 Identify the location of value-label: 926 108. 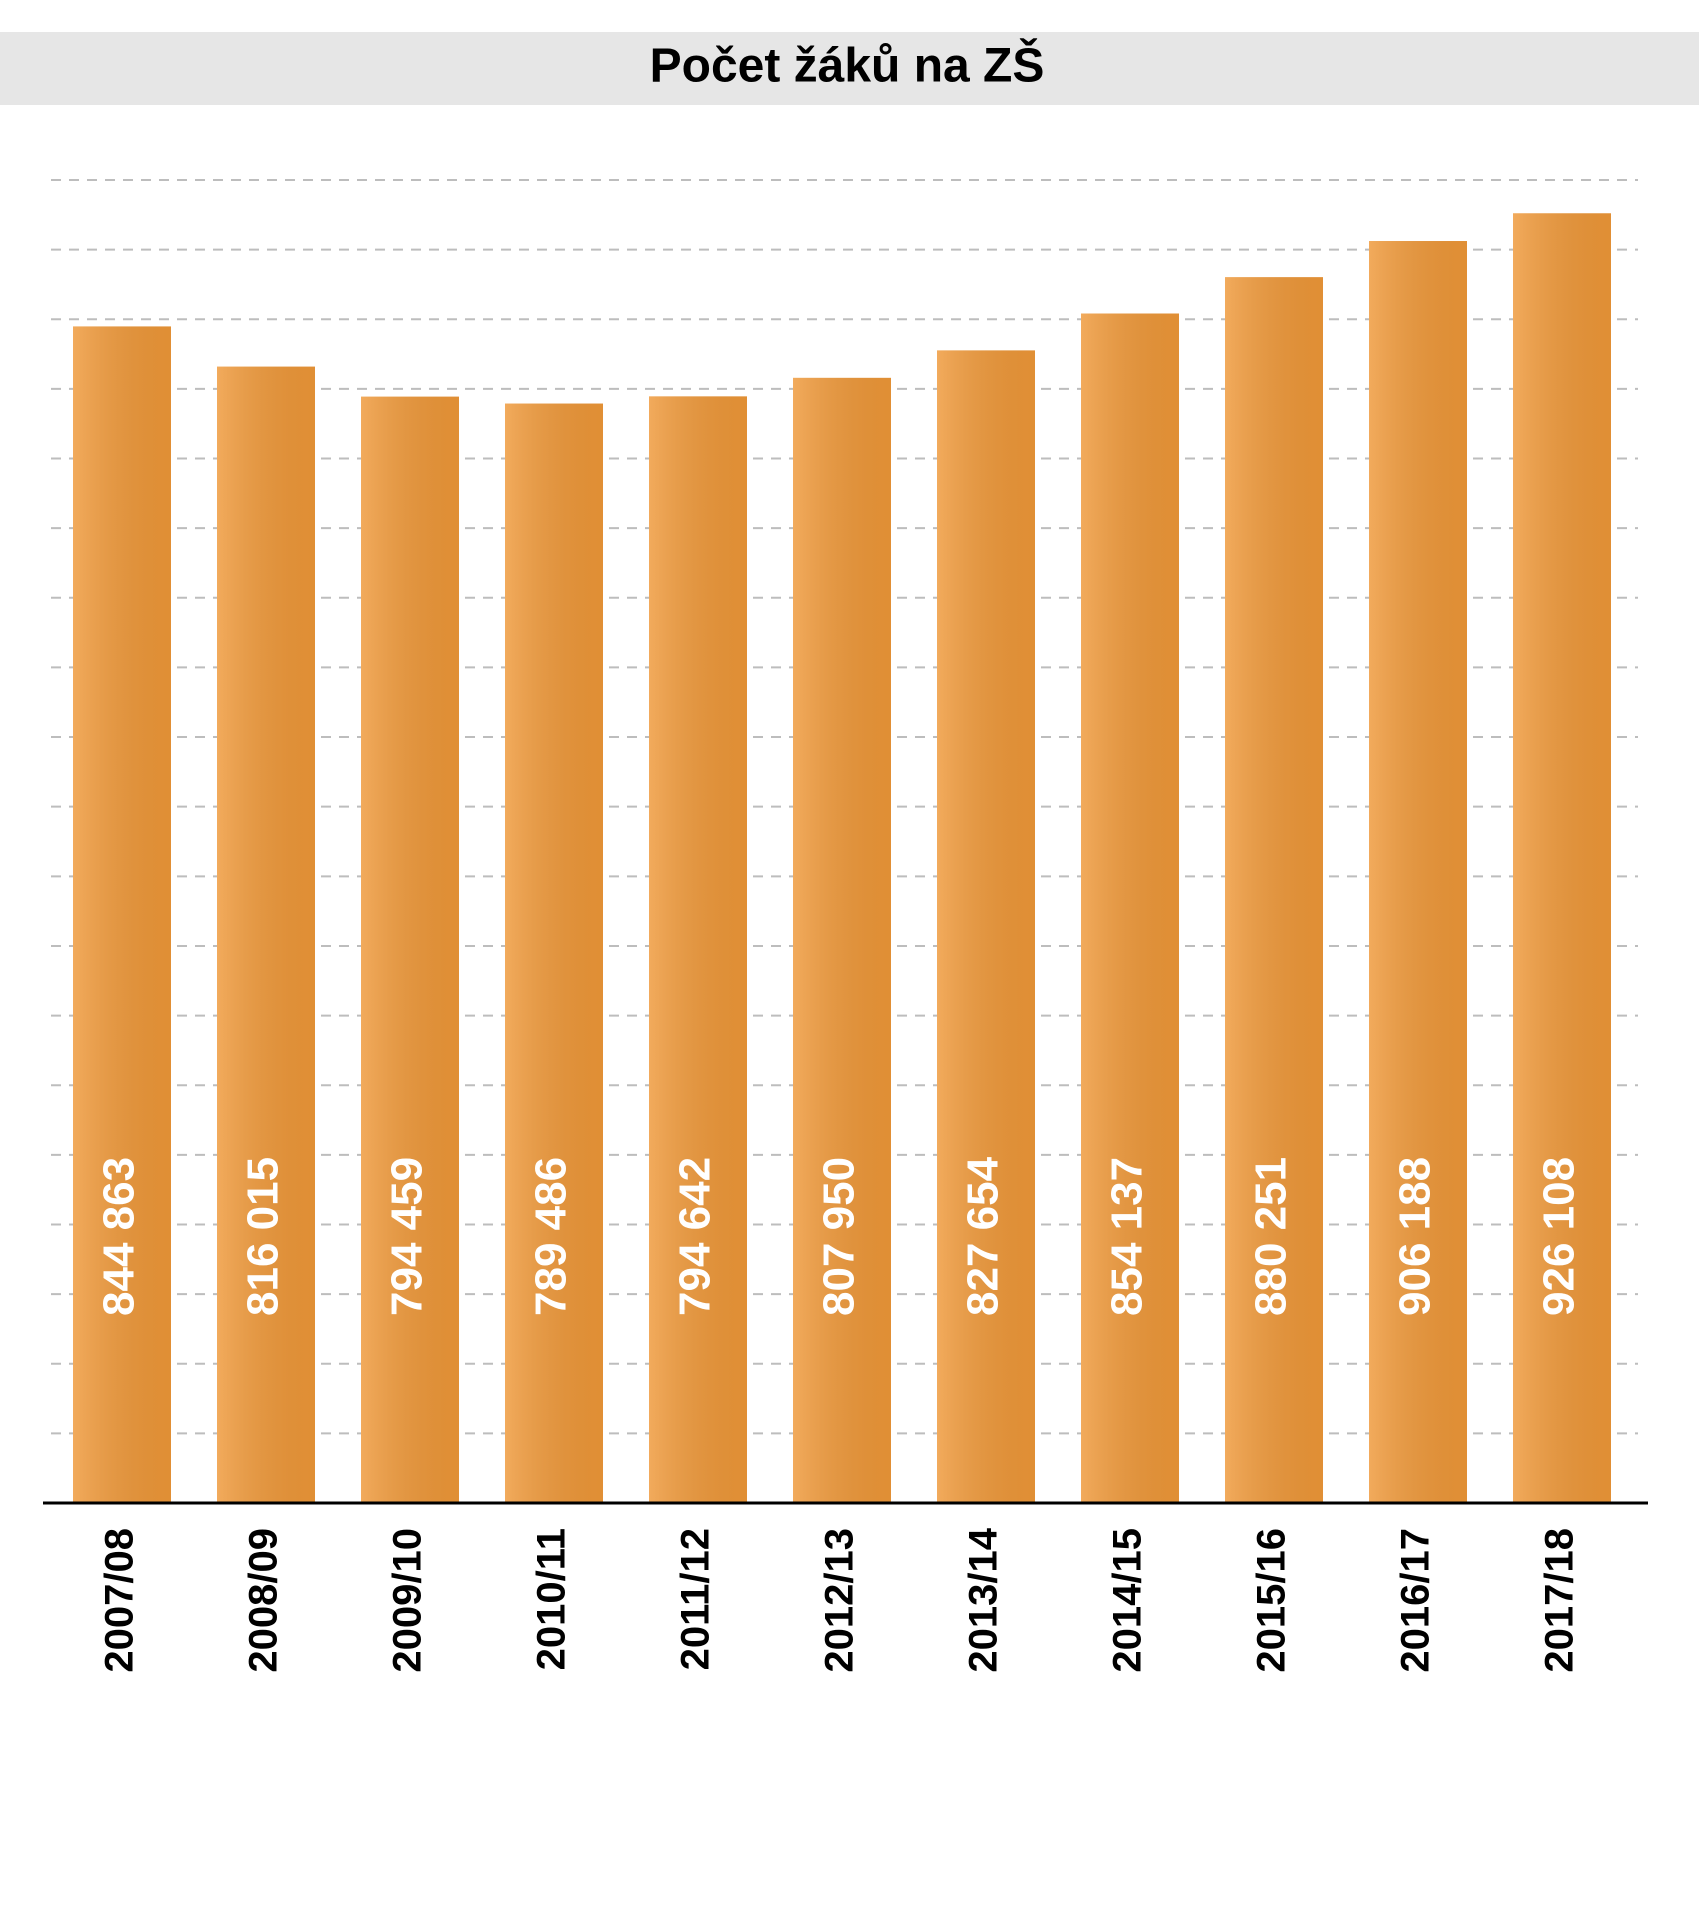
(1559, 1236).